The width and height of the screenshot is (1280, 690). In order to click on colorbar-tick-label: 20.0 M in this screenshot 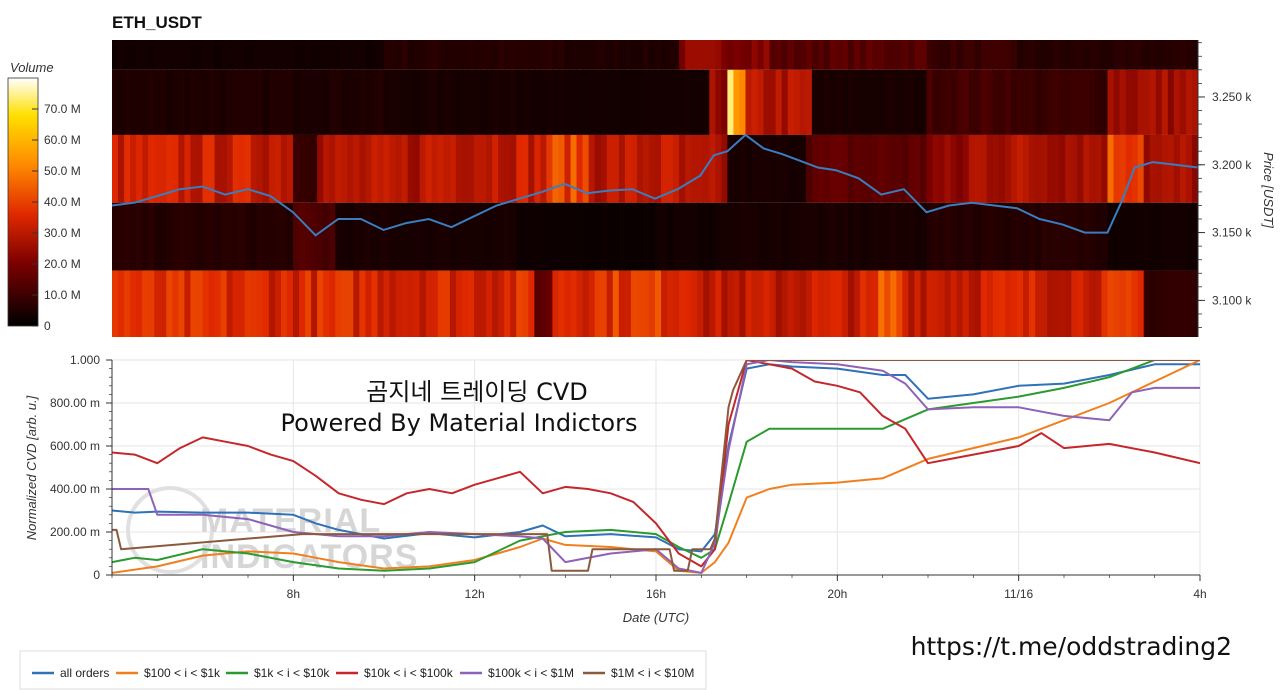, I will do `click(62, 264)`.